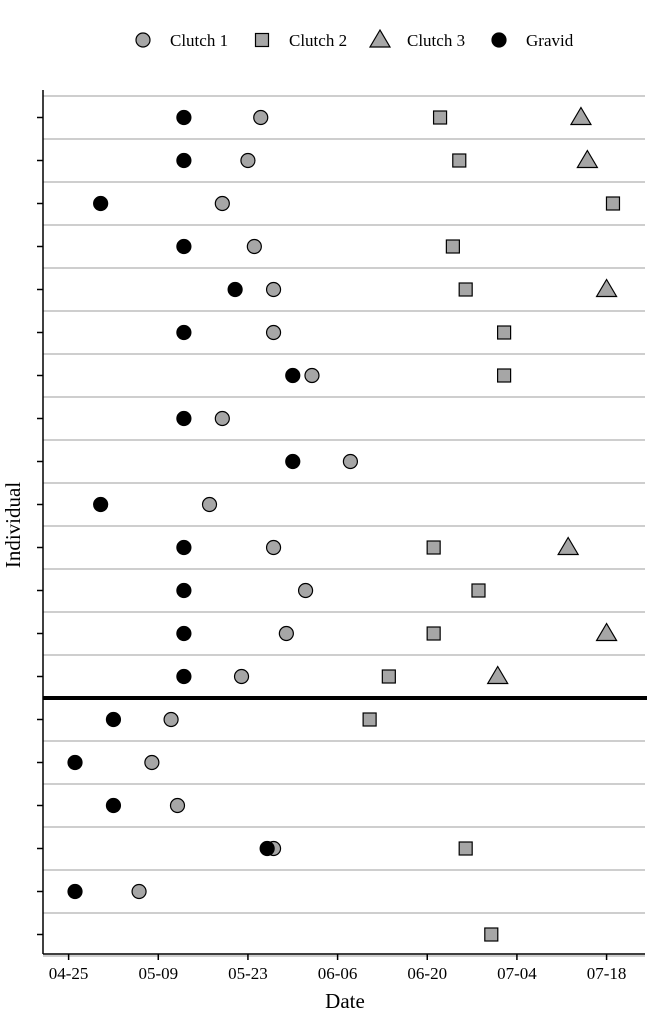 This screenshot has height=1024, width=658. I want to click on x-tick-label: 07-18, so click(607, 973).